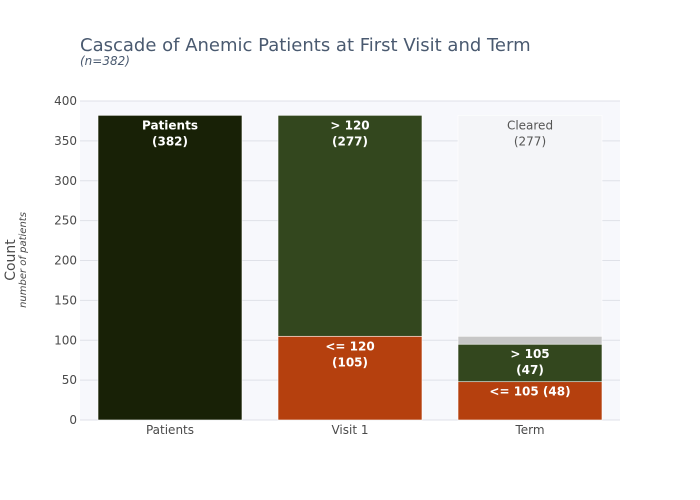  I want to click on y-tick-label: 100, so click(65, 340).